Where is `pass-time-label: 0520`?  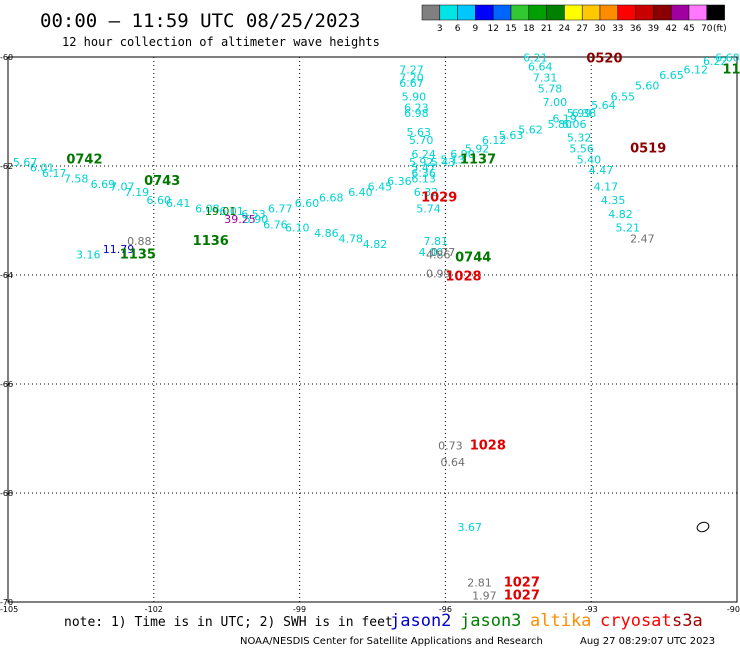
pass-time-label: 0520 is located at coordinates (604, 58).